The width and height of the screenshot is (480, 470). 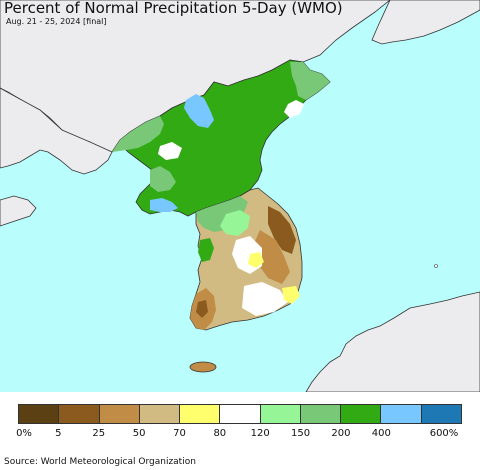 I want to click on legend-tick-label: 120, so click(x=260, y=433).